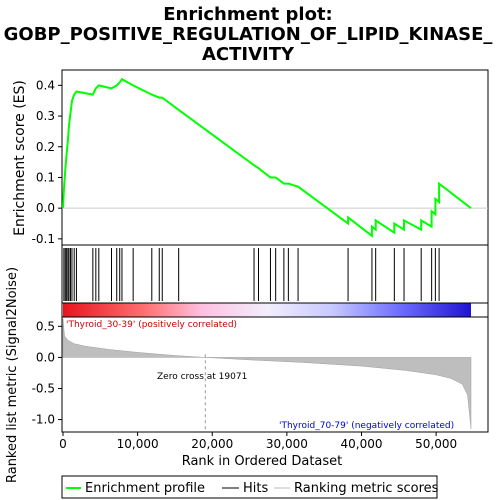 The image size is (500, 500). I want to click on legend-frame, so click(249, 487).